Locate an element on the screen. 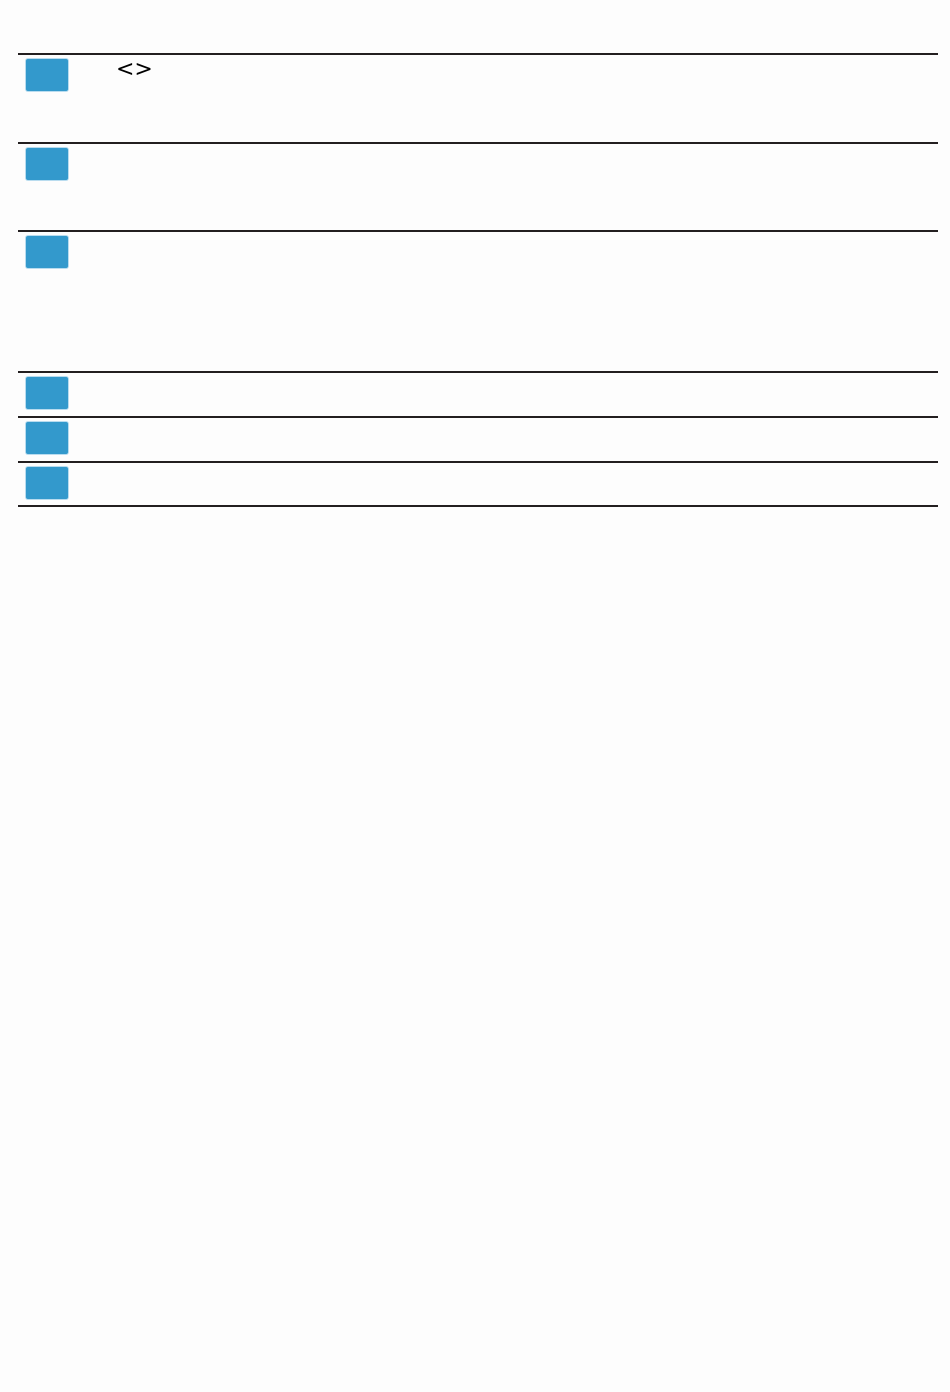  table-row: <> is located at coordinates (478, 97).